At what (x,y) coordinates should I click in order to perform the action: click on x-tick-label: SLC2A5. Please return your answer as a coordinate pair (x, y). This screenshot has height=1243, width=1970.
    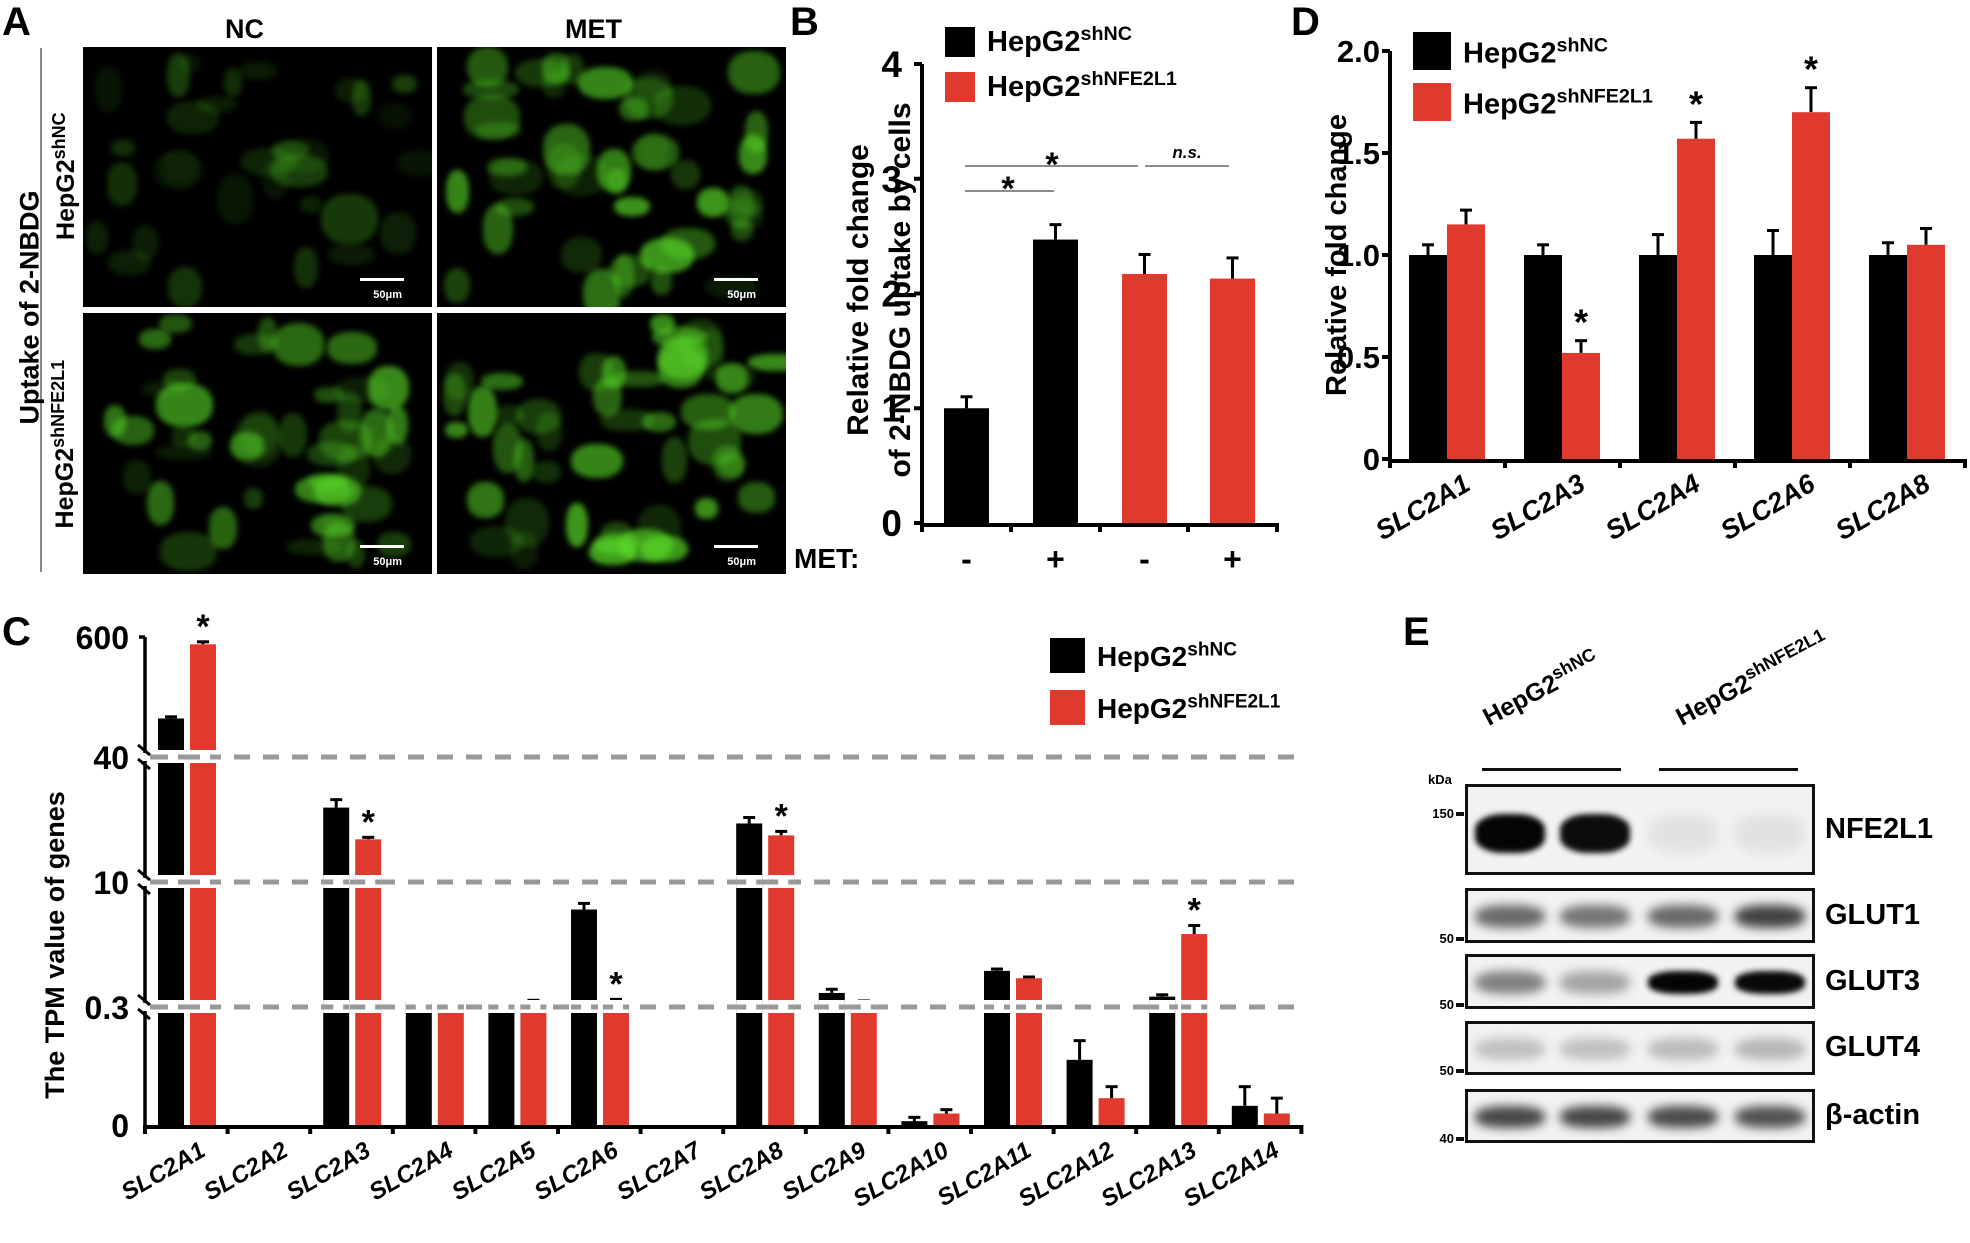
    Looking at the image, I should click on (494, 1171).